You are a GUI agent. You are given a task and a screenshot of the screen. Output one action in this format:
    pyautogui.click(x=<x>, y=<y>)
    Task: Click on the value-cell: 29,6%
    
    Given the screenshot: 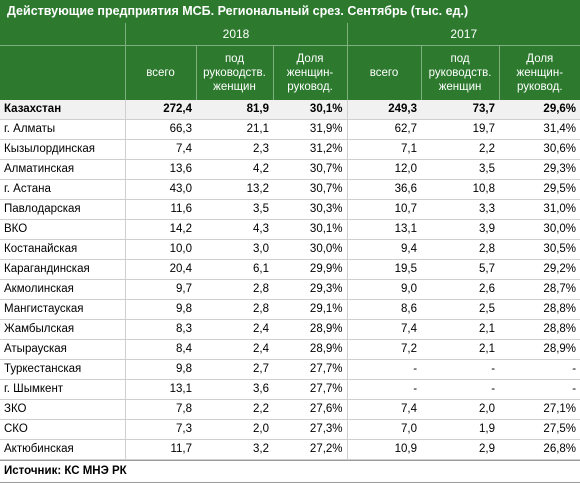 What is the action you would take?
    pyautogui.click(x=539, y=110)
    